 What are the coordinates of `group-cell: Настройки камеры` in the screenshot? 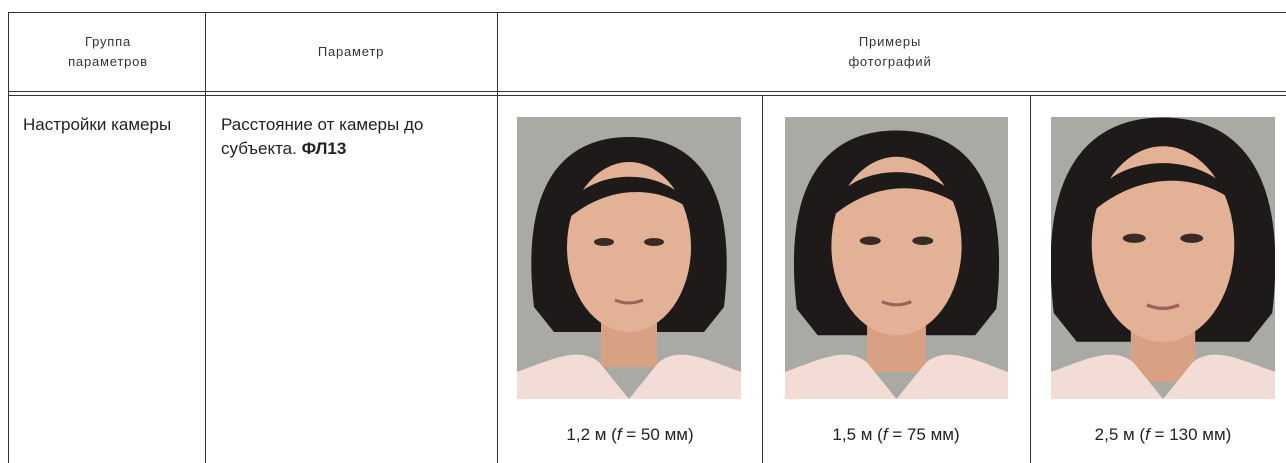 It's located at (97, 124).